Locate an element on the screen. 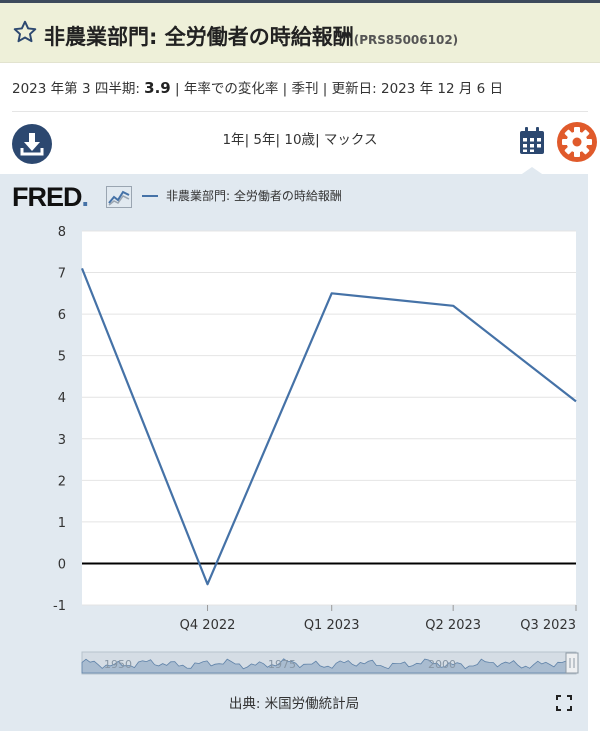 The width and height of the screenshot is (600, 731). x-tick-label: Q3 2023 is located at coordinates (548, 625).